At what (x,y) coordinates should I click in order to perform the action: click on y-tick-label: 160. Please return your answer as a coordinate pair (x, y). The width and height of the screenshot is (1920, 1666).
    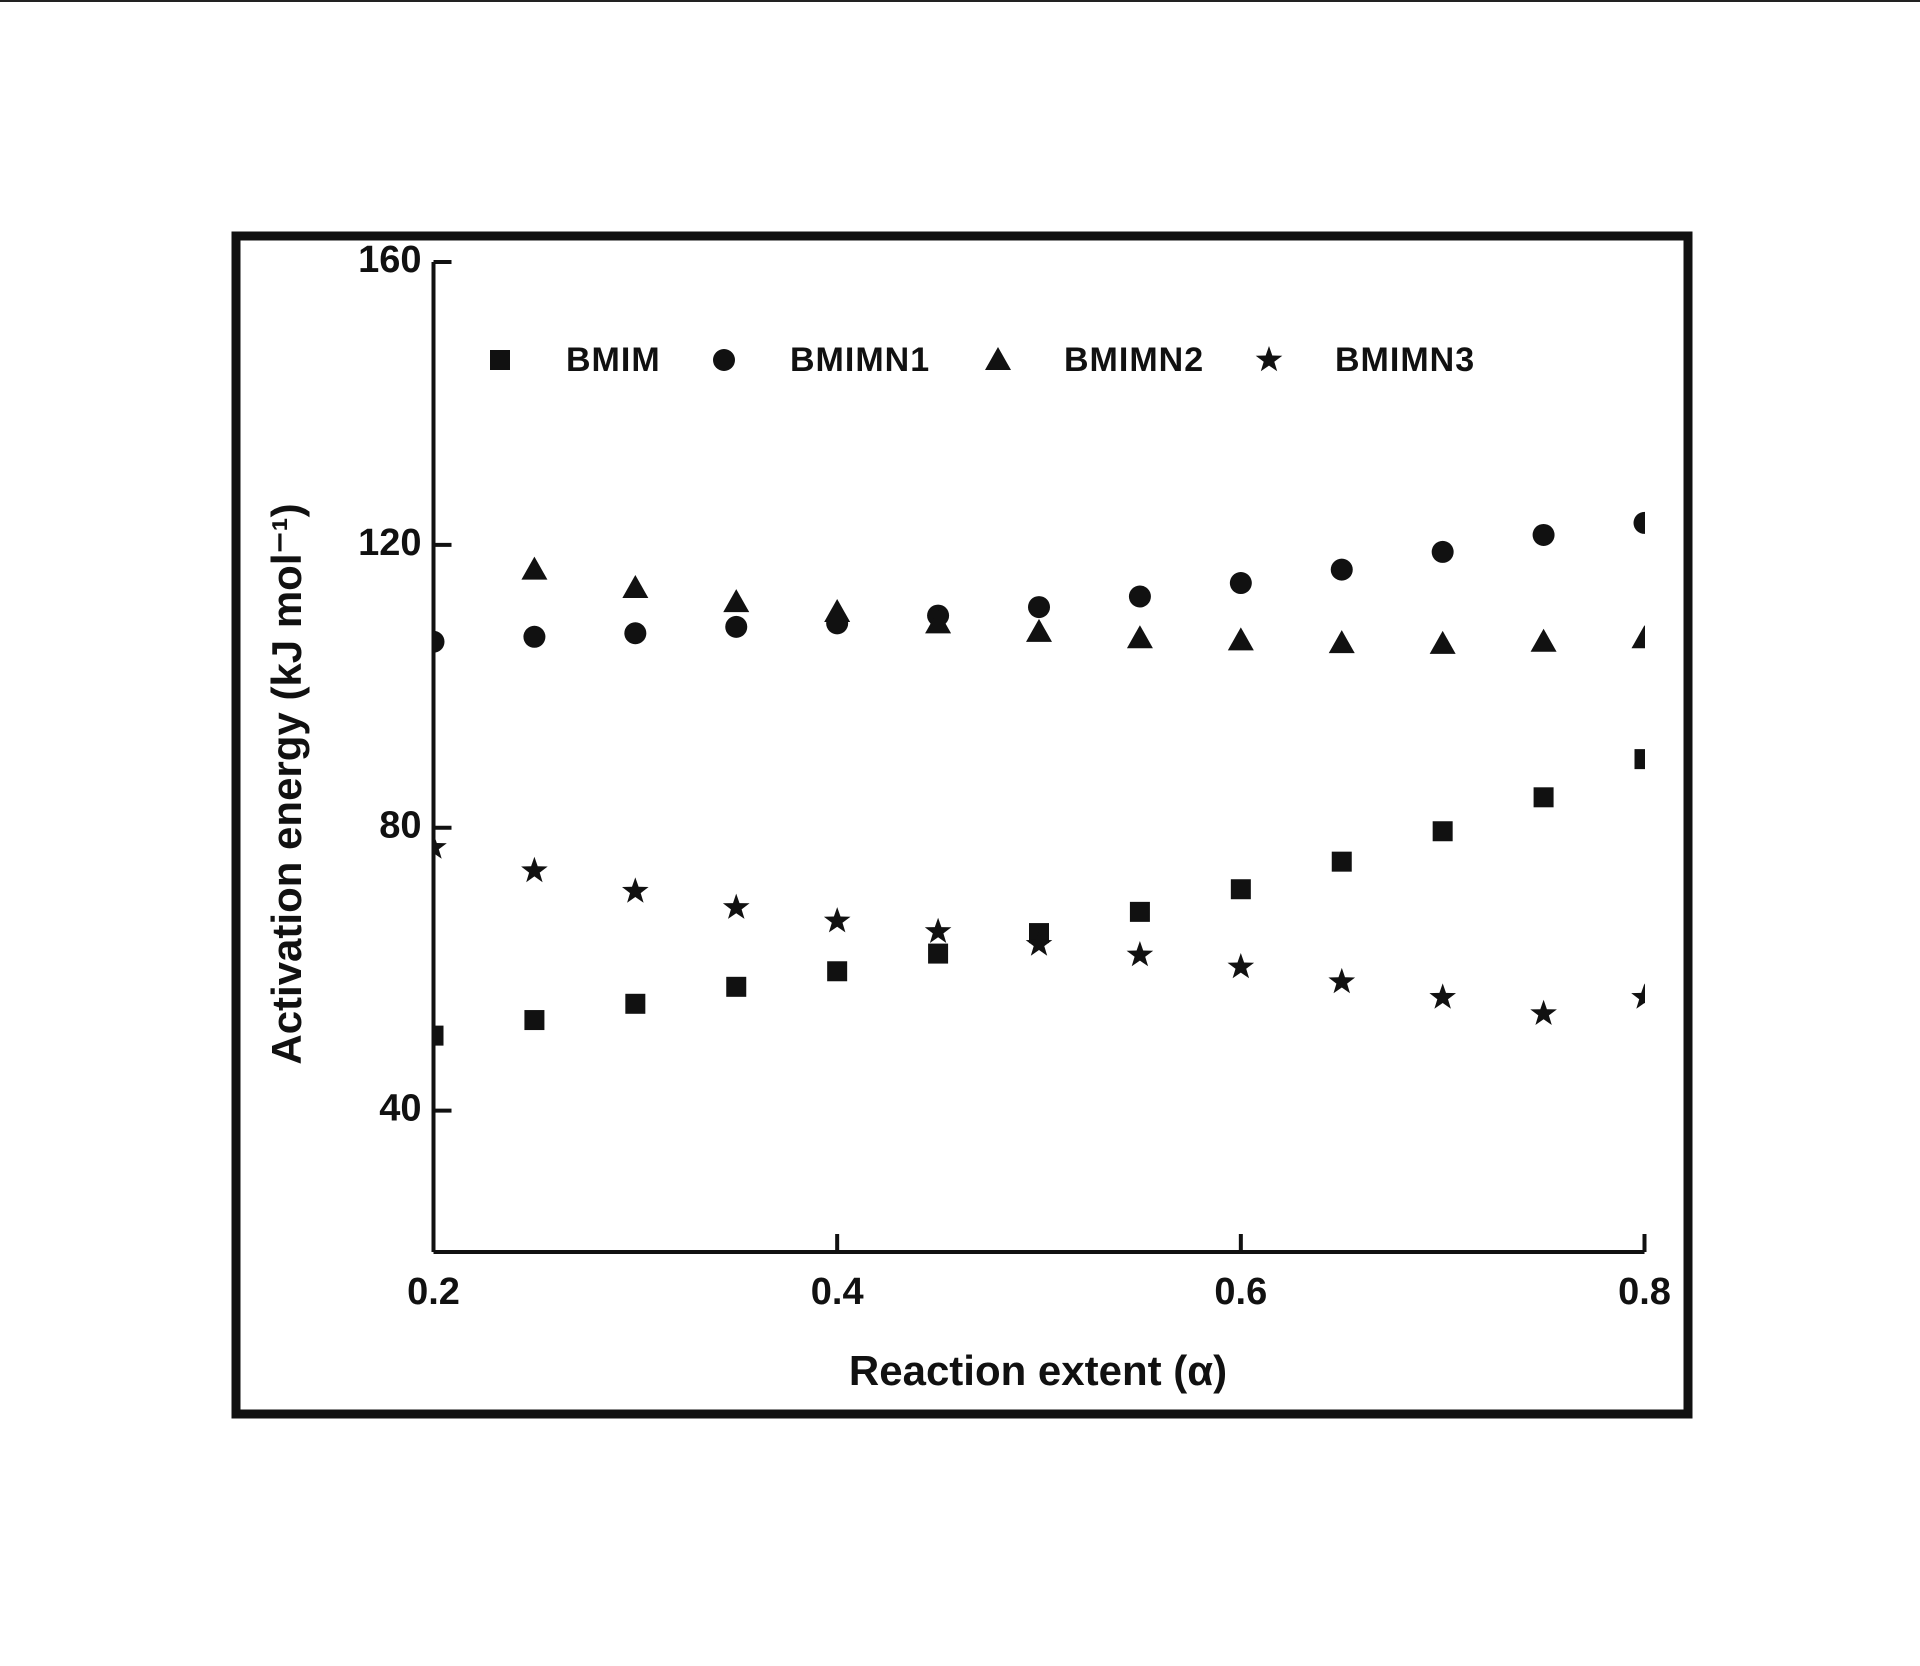
    Looking at the image, I should click on (389, 260).